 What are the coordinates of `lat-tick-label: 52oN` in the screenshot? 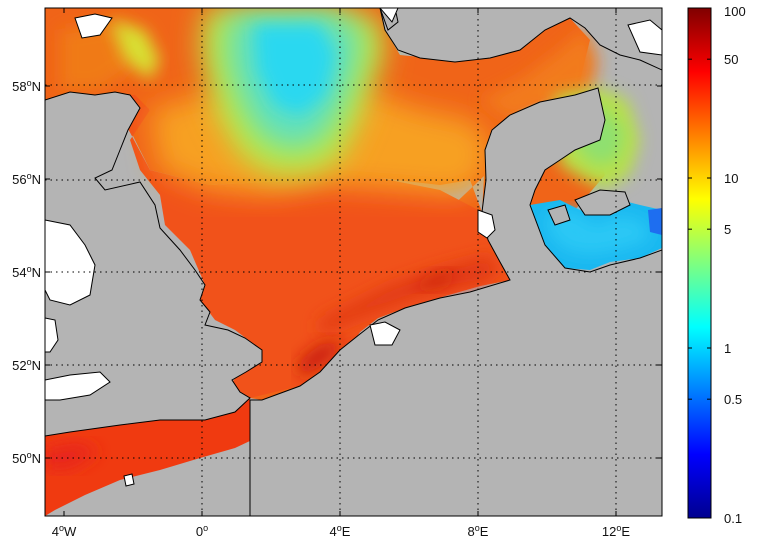 It's located at (26, 365).